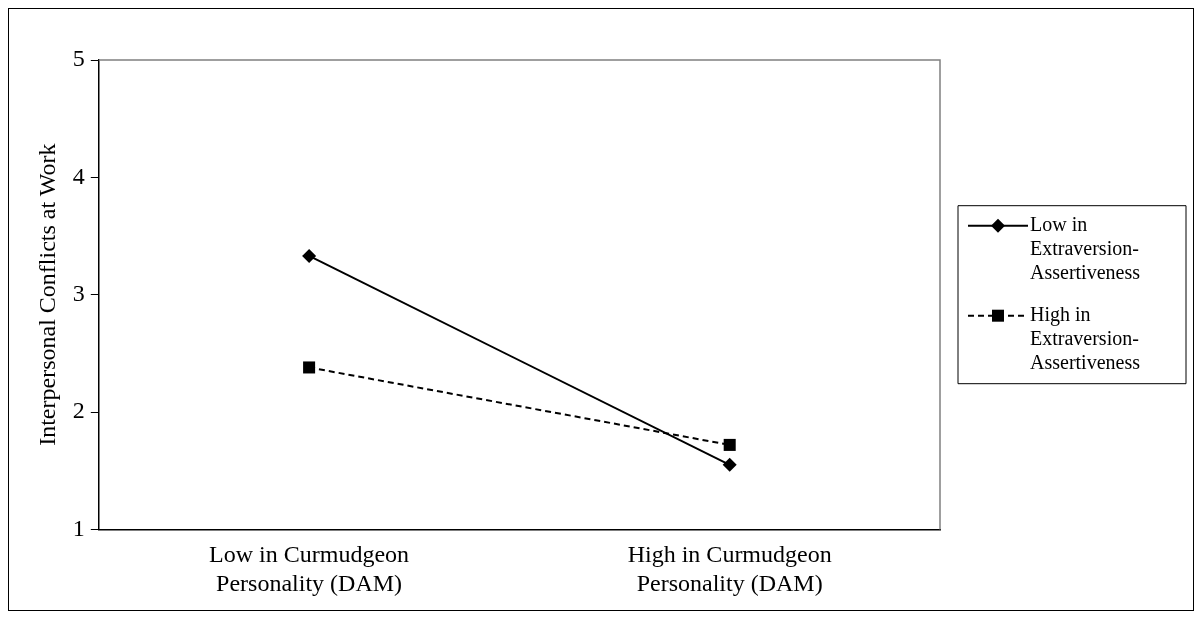 Image resolution: width=1202 pixels, height=619 pixels. Describe the element at coordinates (309, 568) in the screenshot. I see `x-tick-label: Low in Curmudgeon Personality (DAM)` at that location.